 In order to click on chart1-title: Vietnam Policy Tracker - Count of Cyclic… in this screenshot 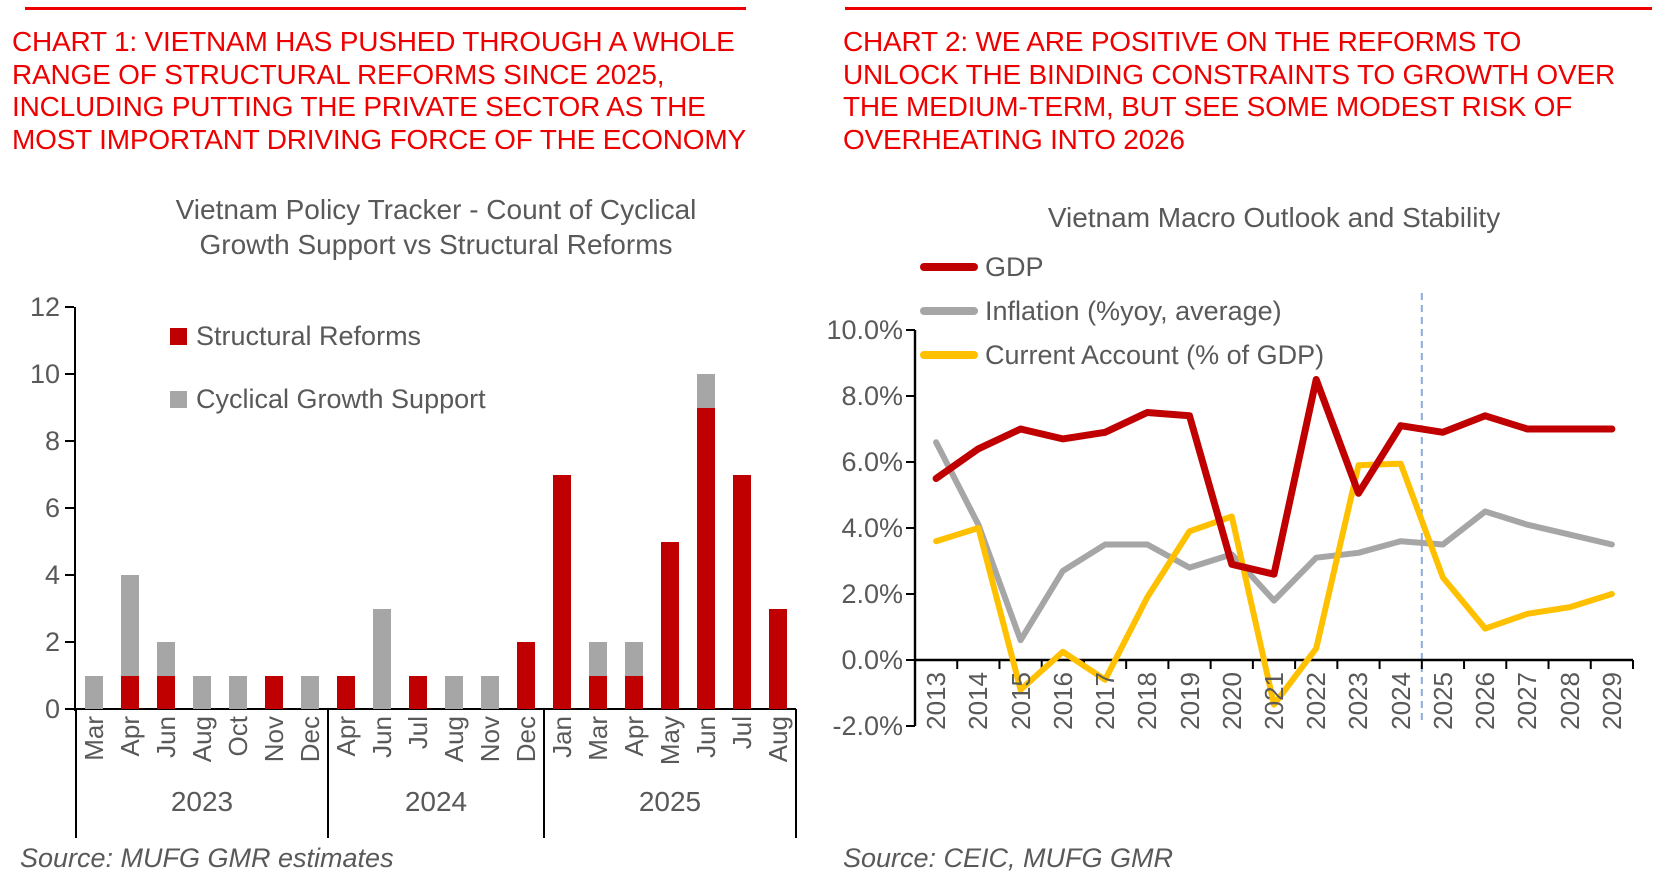, I will do `click(436, 227)`.